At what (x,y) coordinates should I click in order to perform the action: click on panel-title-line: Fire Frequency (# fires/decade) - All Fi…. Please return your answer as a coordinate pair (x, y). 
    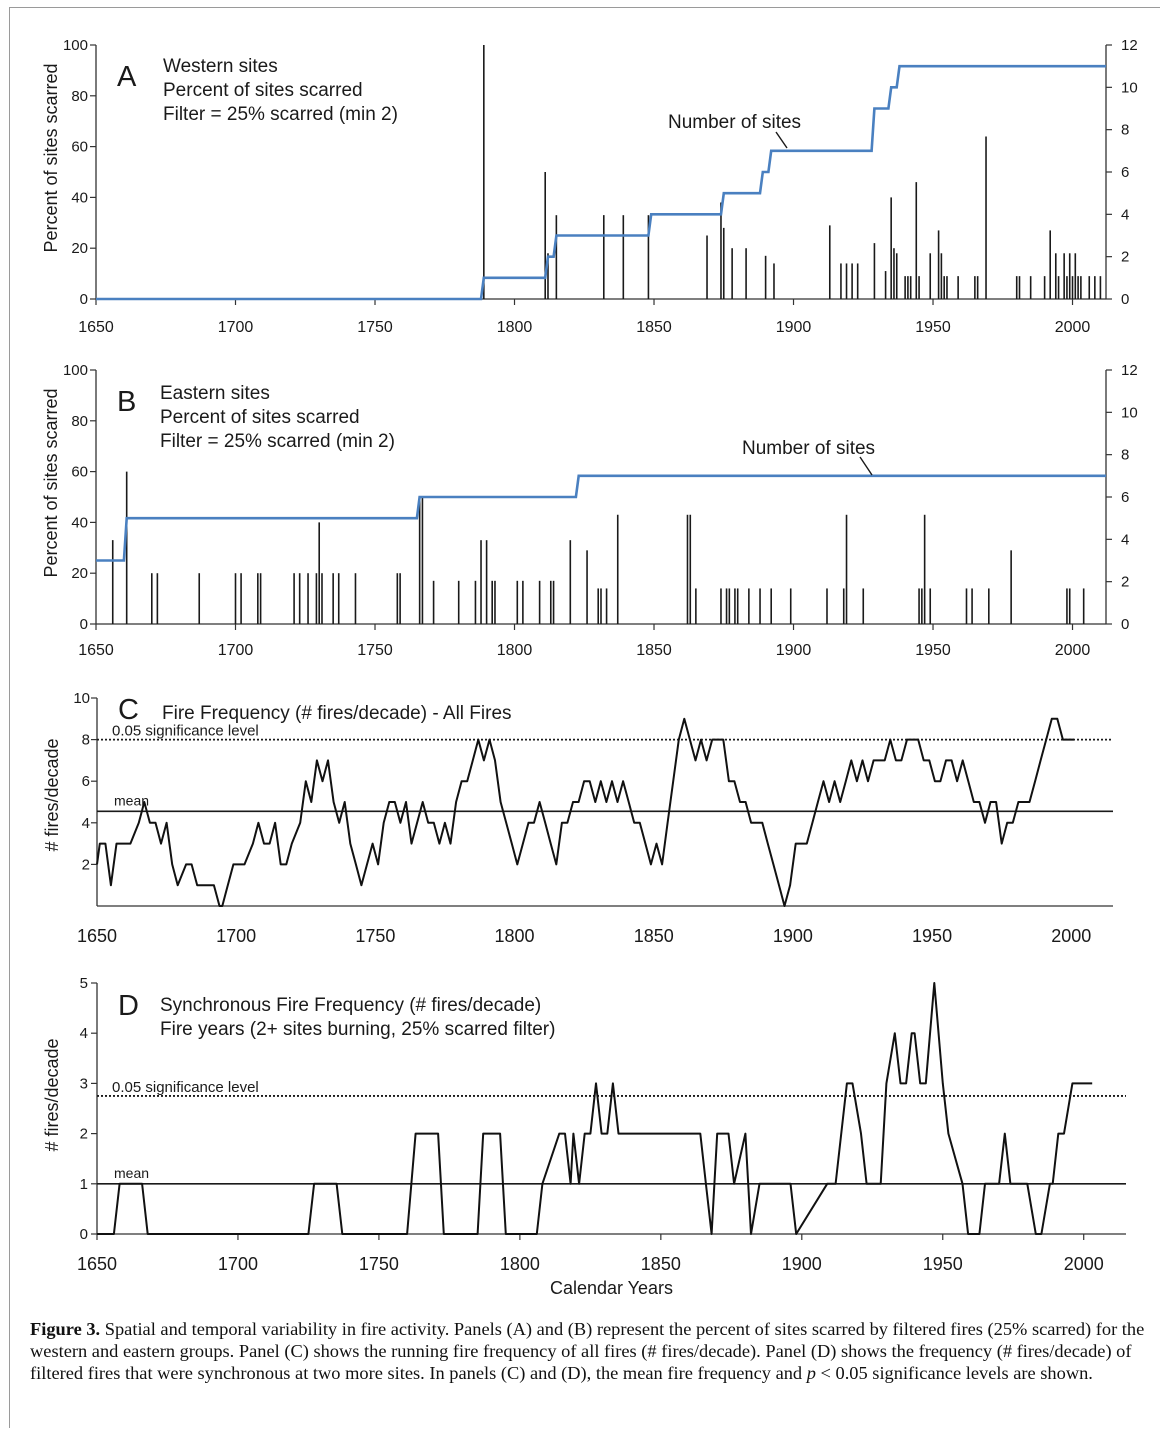
    Looking at the image, I should click on (337, 713).